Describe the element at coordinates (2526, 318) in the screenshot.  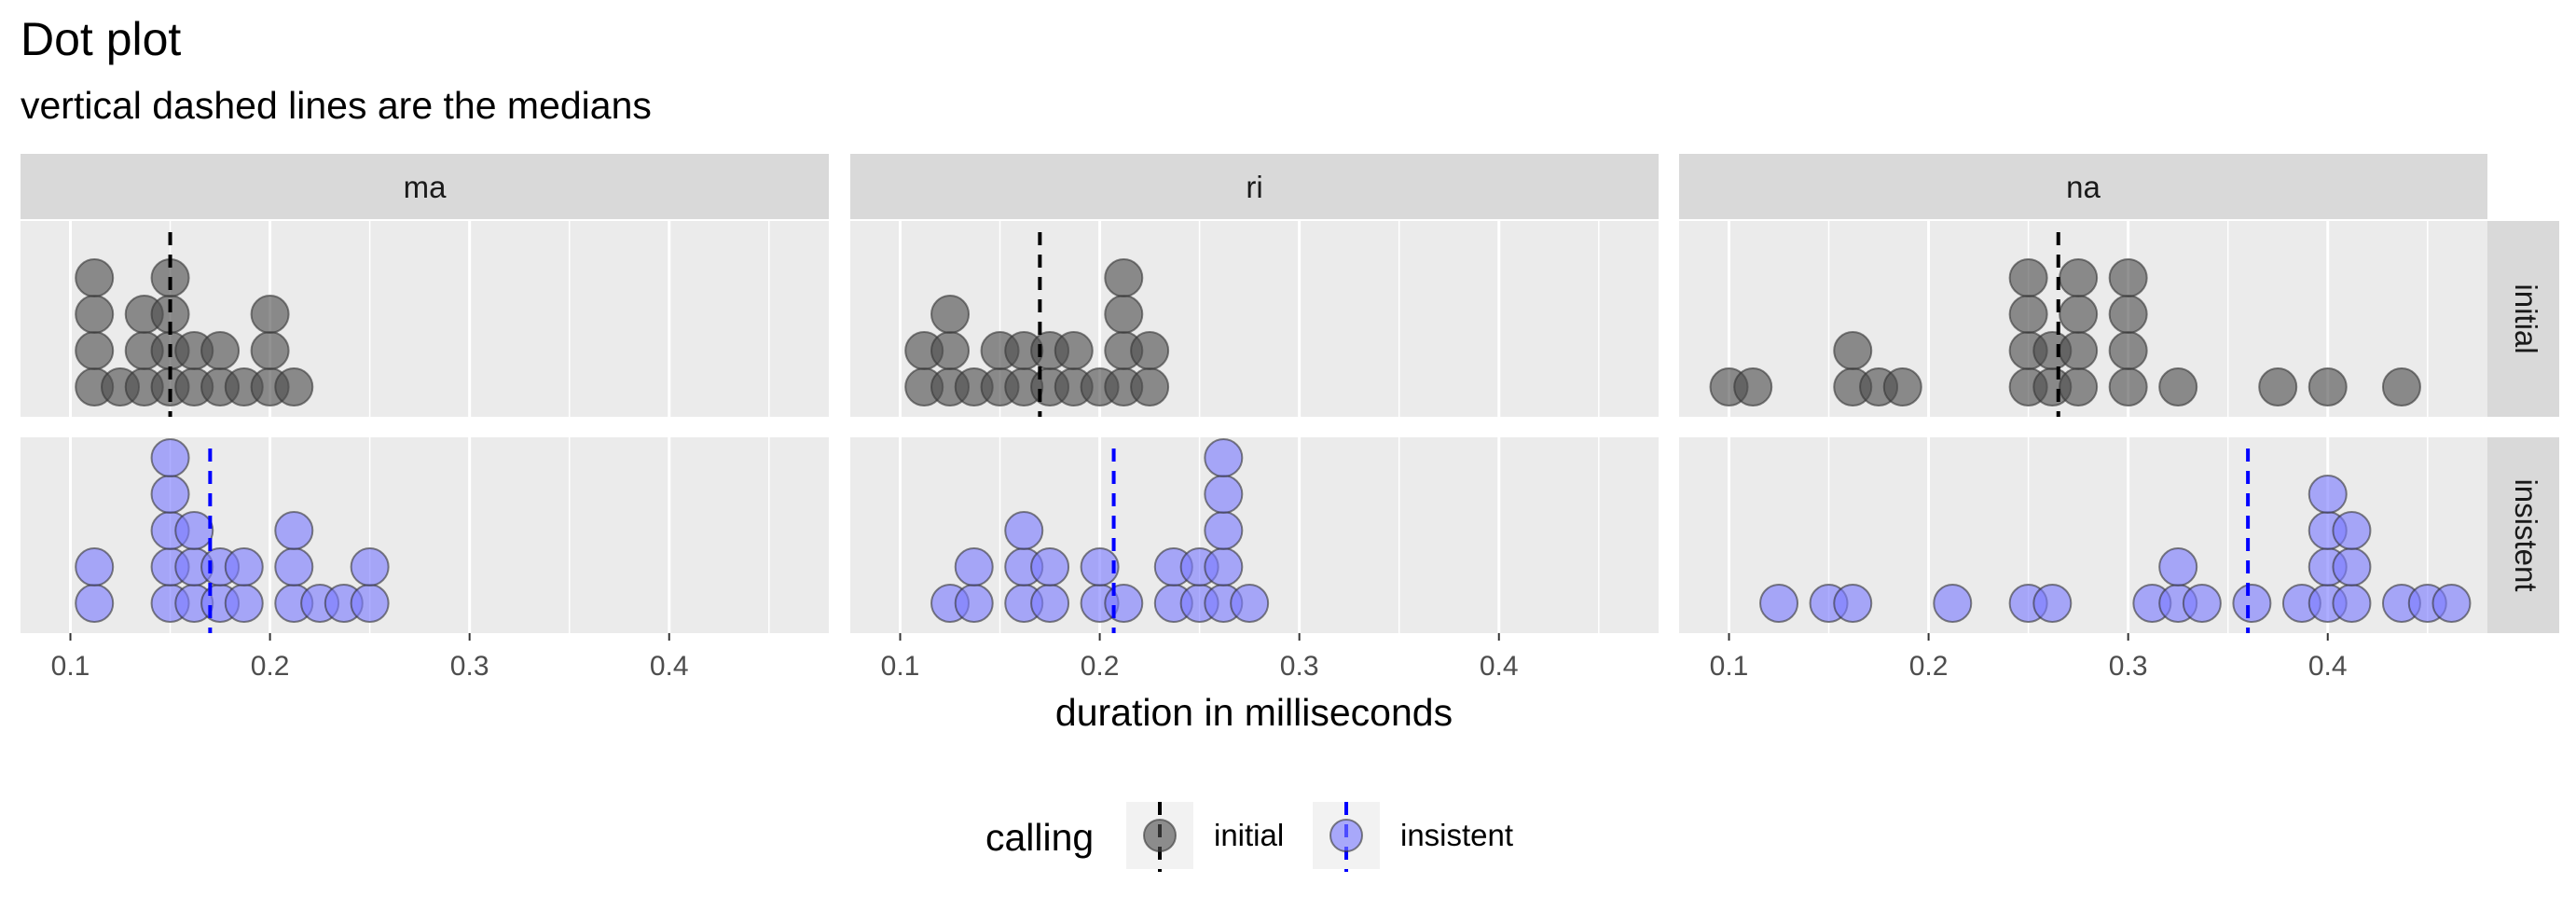
I see `row-strip-label-initial: initial` at that location.